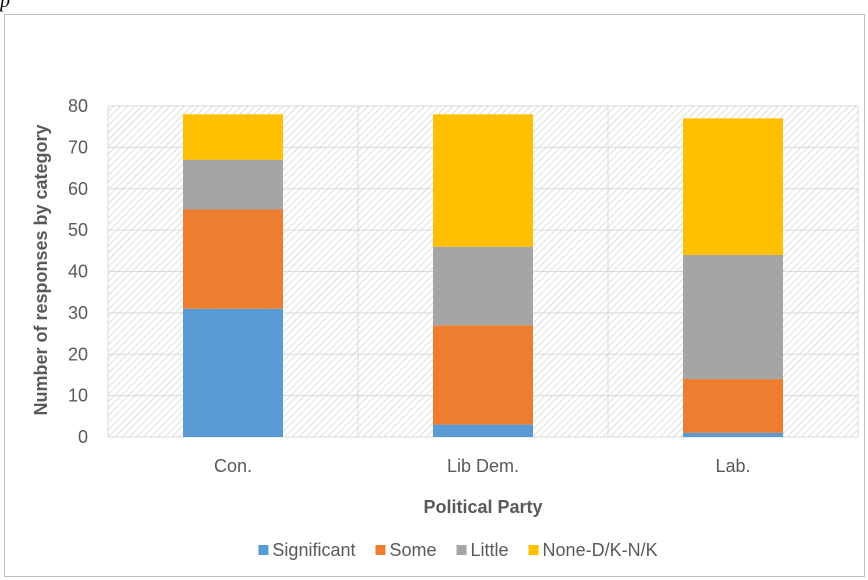  I want to click on legend: Significant Some Little None-D/K-N/K, so click(458, 550).